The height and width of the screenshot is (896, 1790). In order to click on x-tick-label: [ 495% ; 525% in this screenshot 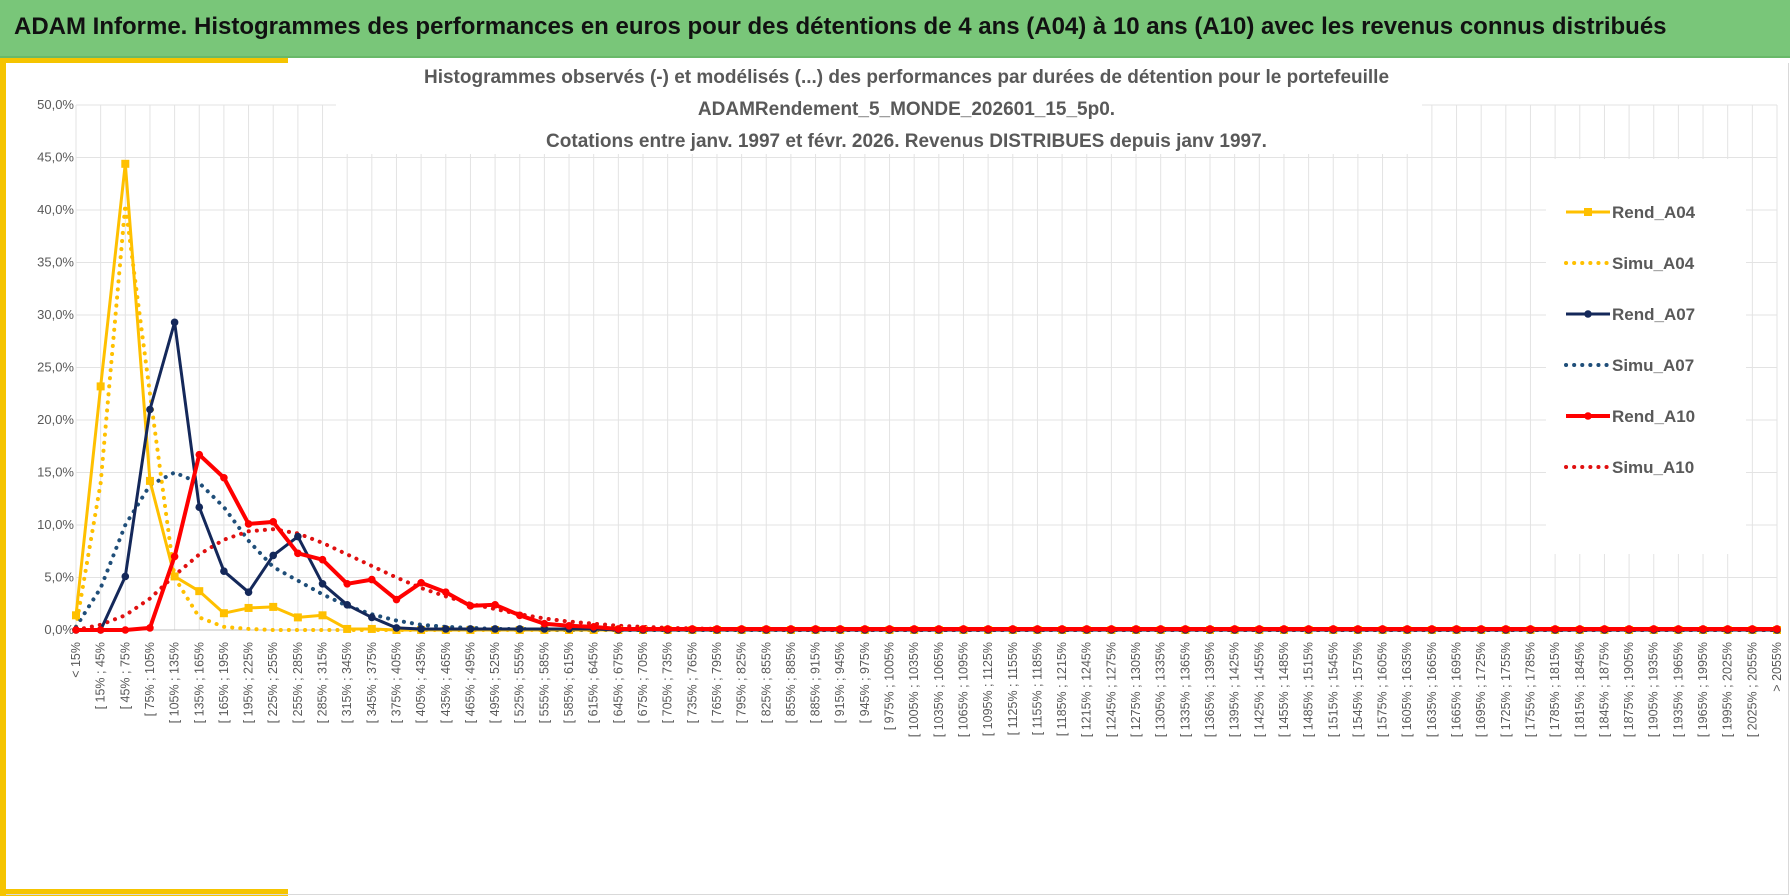, I will do `click(495, 682)`.